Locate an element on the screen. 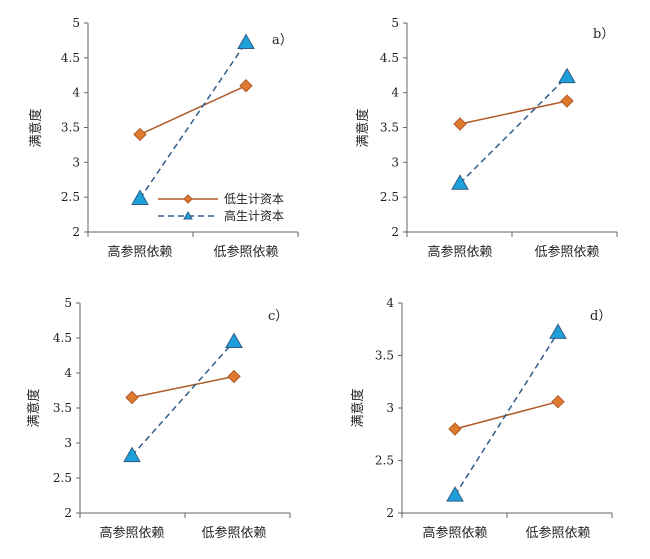  legend-high-label: 高生计资本 is located at coordinates (254, 215).